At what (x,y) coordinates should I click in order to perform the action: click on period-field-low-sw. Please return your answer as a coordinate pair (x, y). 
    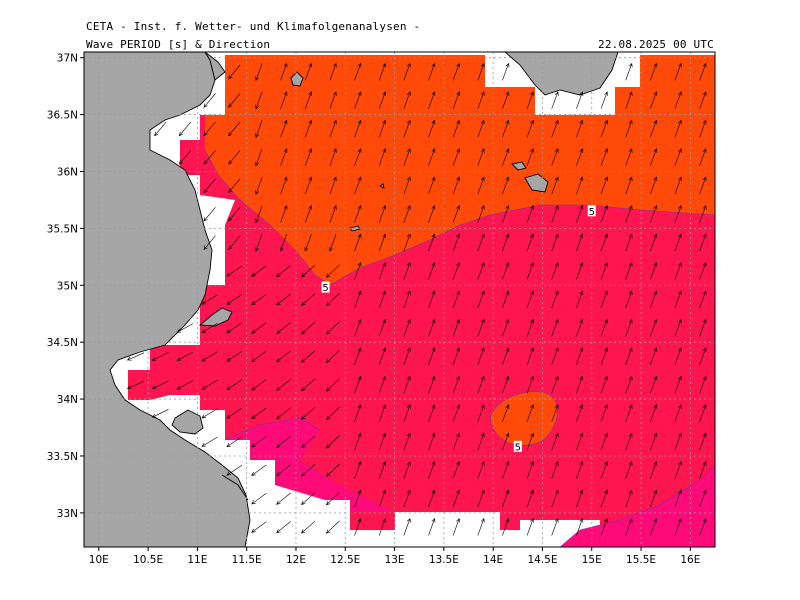
    Looking at the image, I should click on (310, 474).